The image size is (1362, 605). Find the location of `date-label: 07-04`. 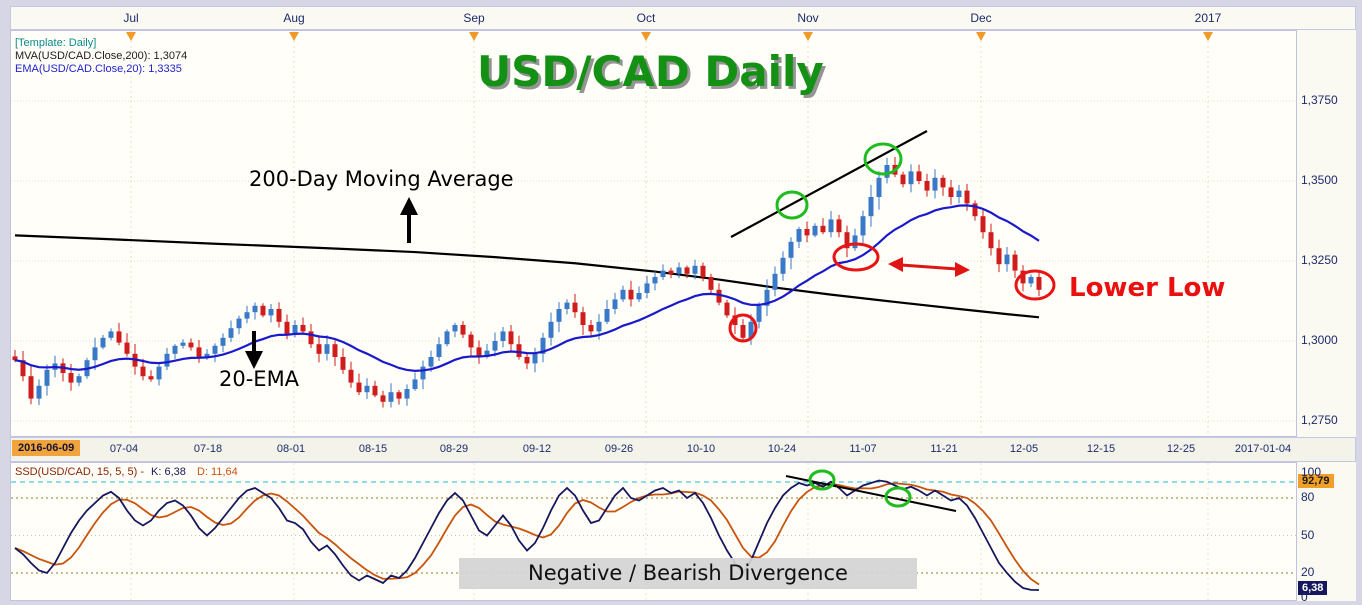

date-label: 07-04 is located at coordinates (124, 449).